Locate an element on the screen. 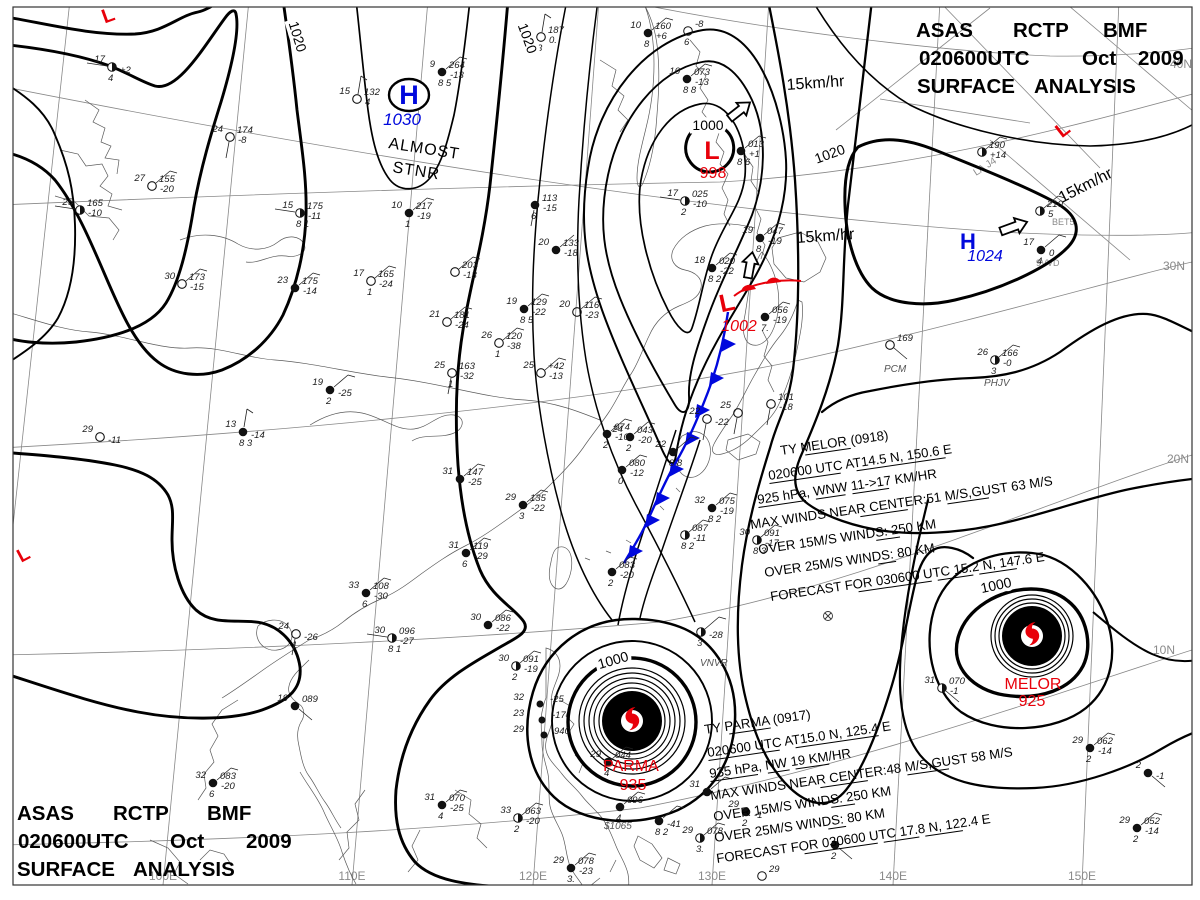 The height and width of the screenshot is (900, 1200). svg-text: 1000 is located at coordinates (707, 125).